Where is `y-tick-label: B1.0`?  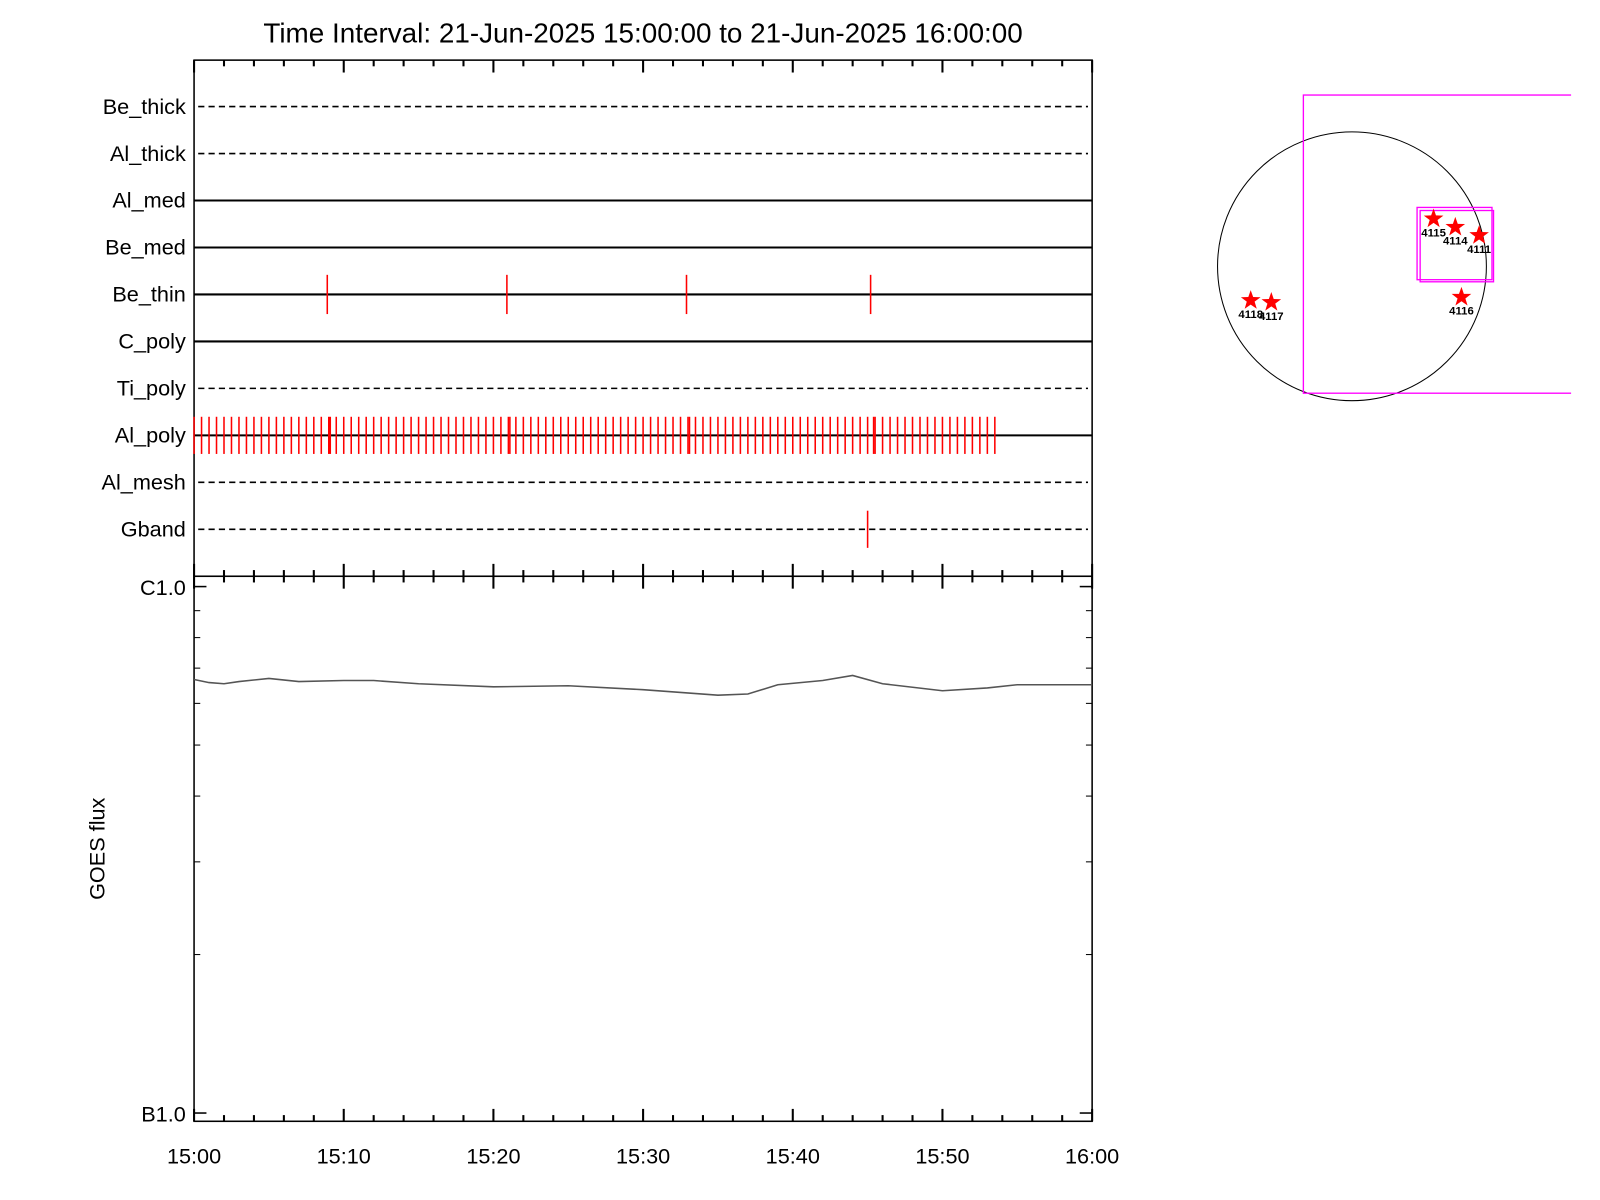 y-tick-label: B1.0 is located at coordinates (163, 1113).